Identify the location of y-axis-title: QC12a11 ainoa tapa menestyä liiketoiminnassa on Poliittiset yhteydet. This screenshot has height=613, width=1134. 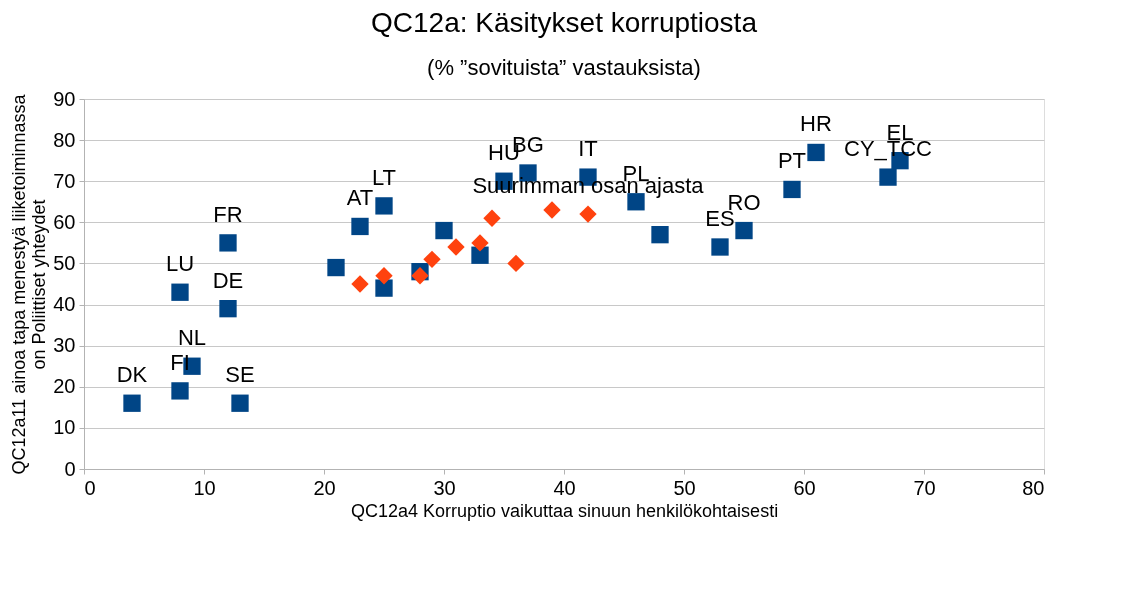
(29, 284).